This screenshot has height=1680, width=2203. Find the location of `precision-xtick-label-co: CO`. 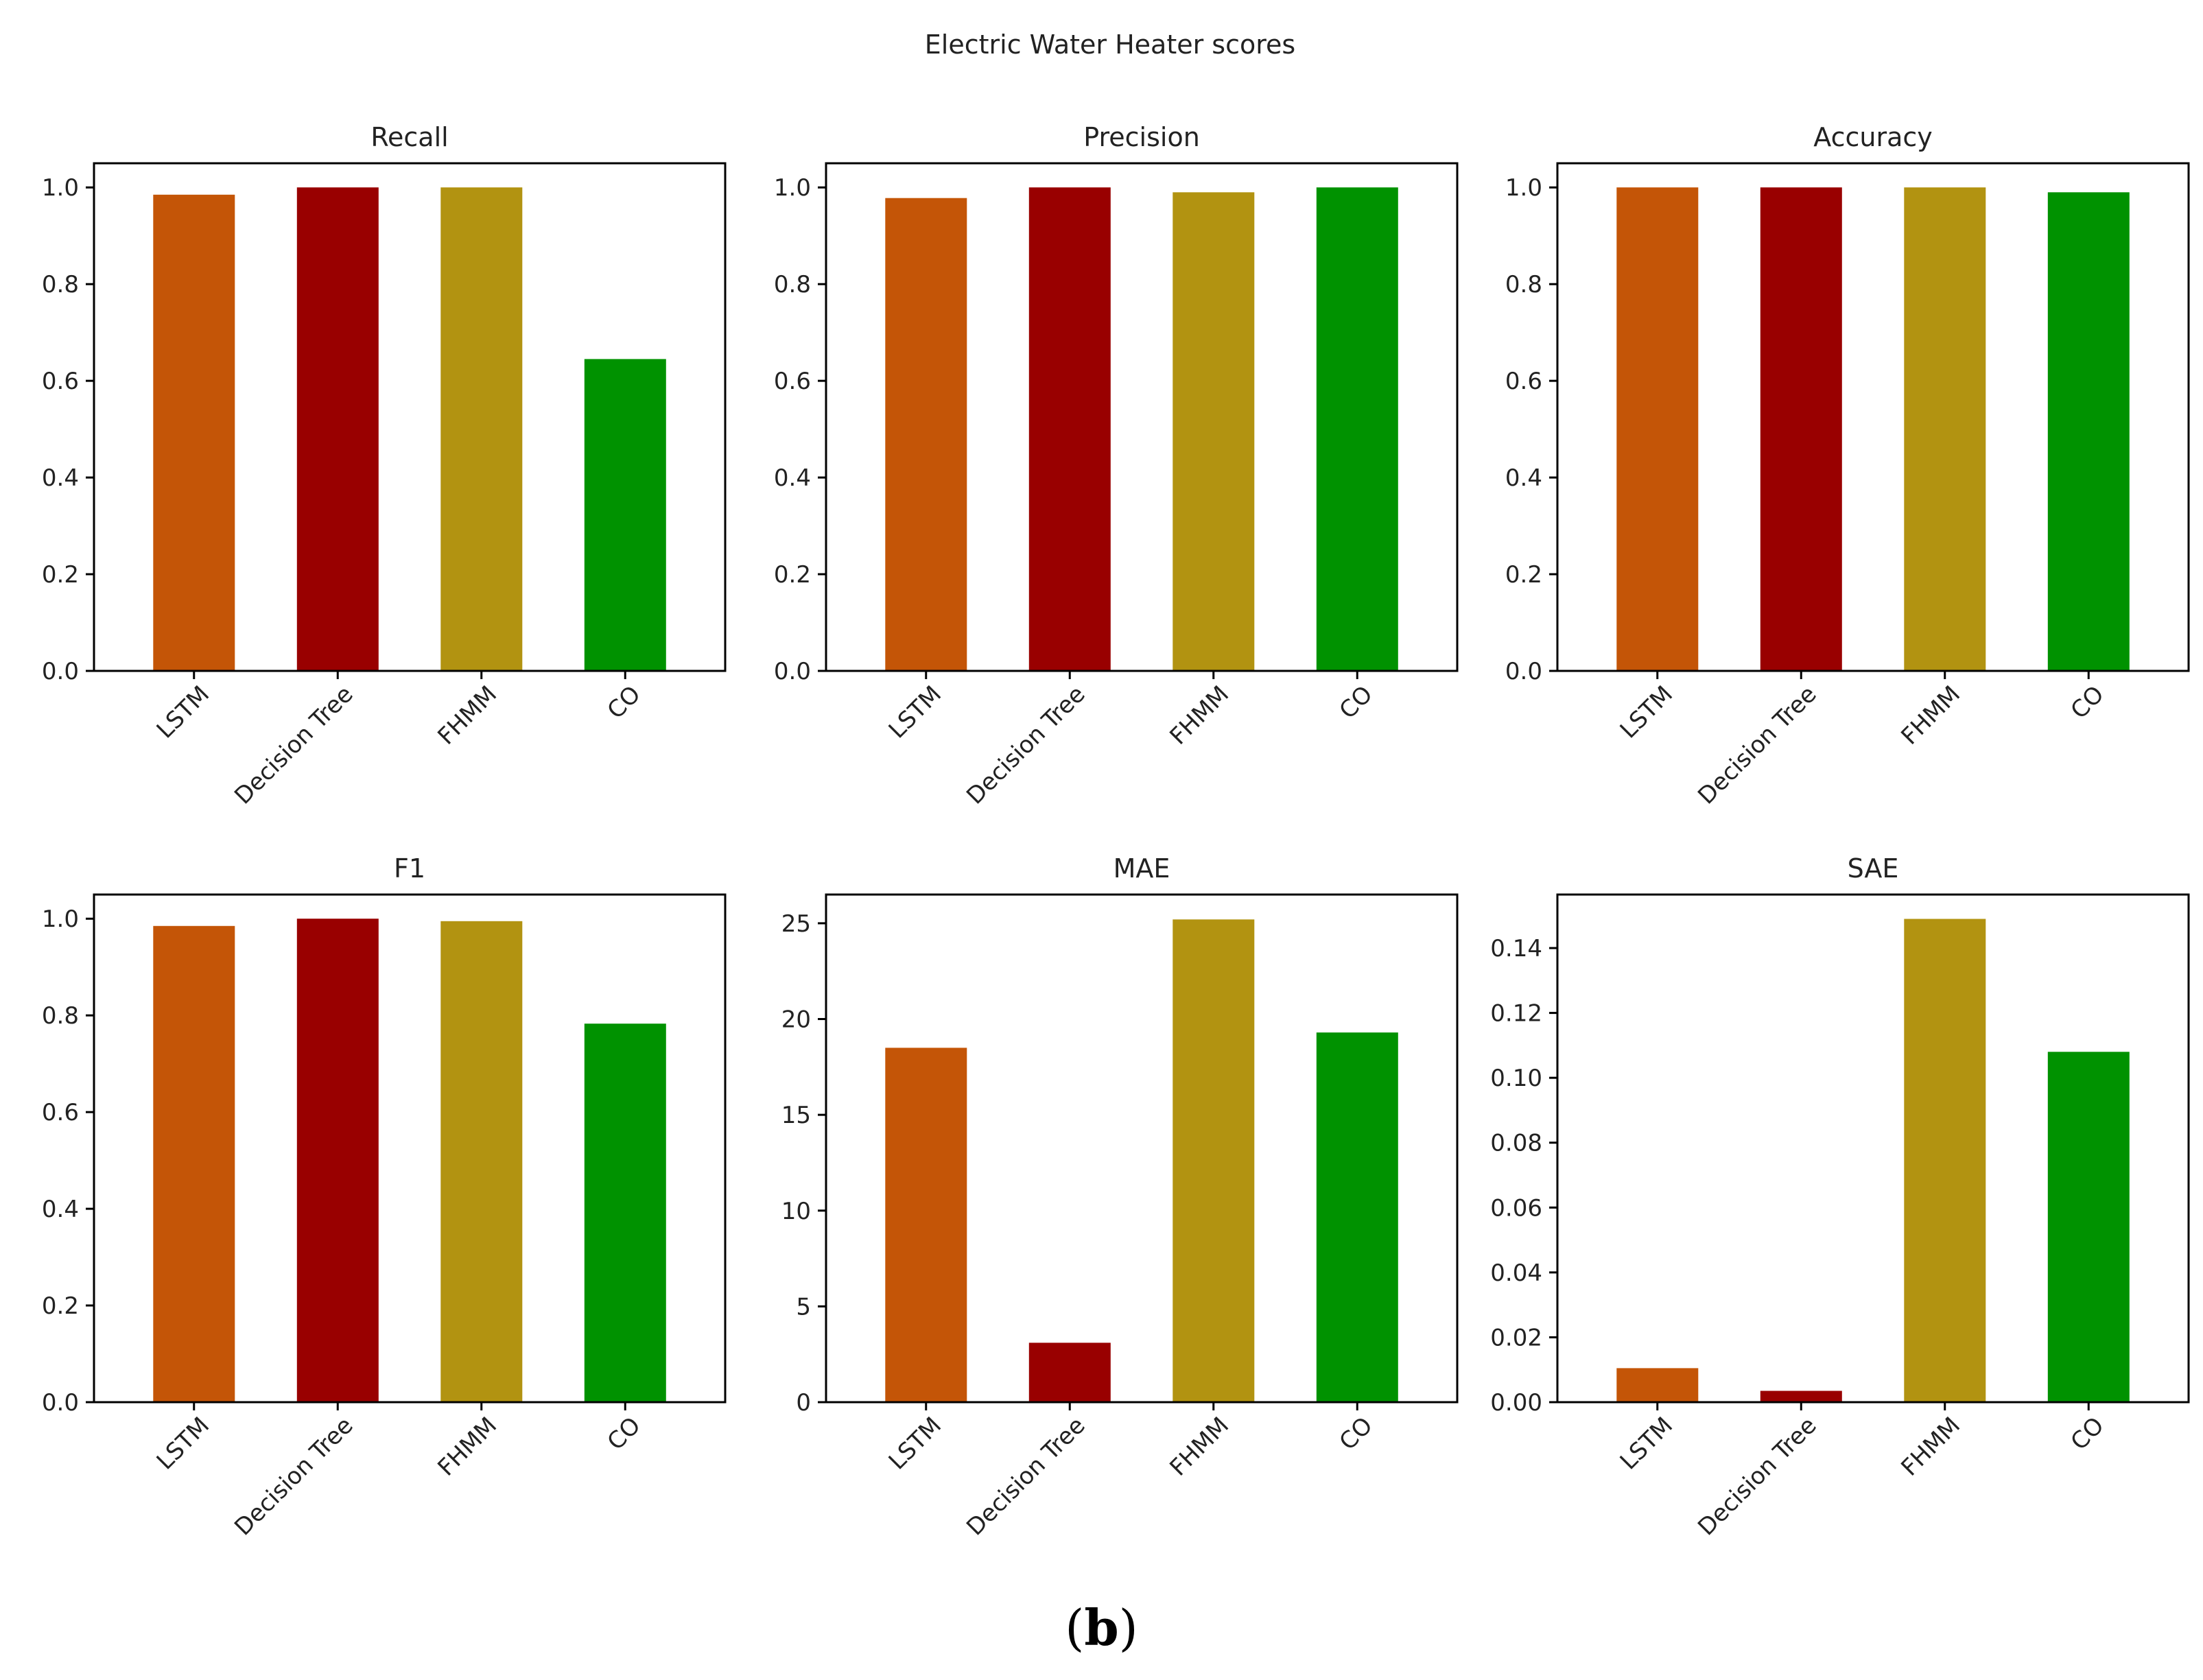

precision-xtick-label-co: CO is located at coordinates (1356, 702).